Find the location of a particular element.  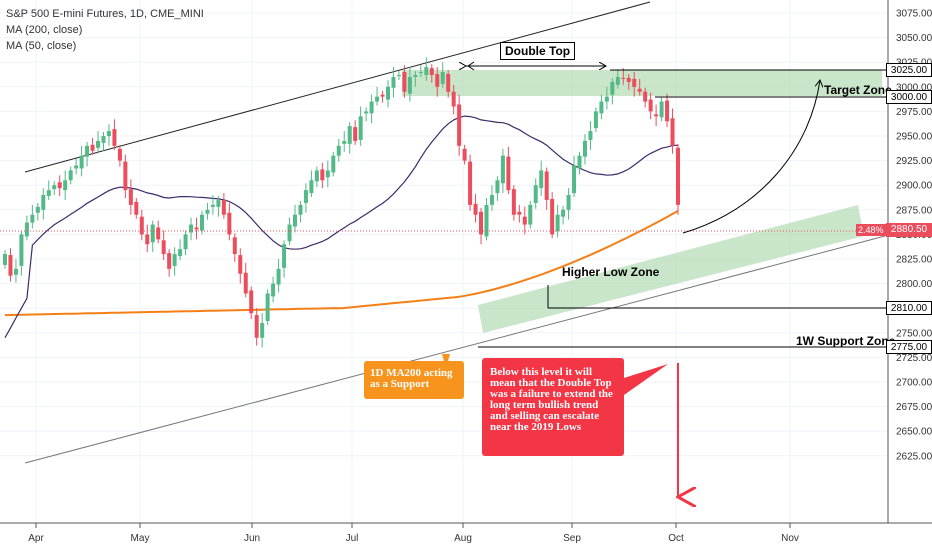

ma200-line is located at coordinates (341, 263).